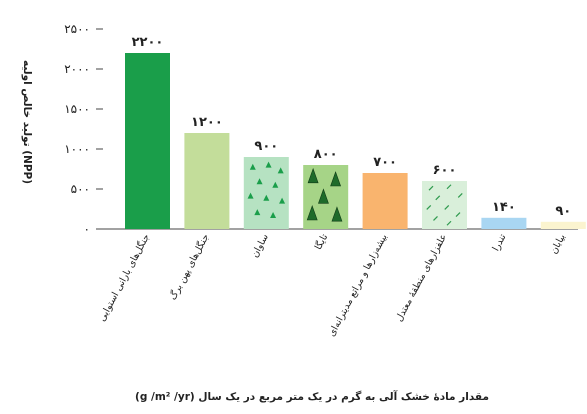 Image resolution: width=587 pixels, height=414 pixels. Describe the element at coordinates (207, 122) in the screenshot. I see `data-label: ۱۲۰۰` at that location.